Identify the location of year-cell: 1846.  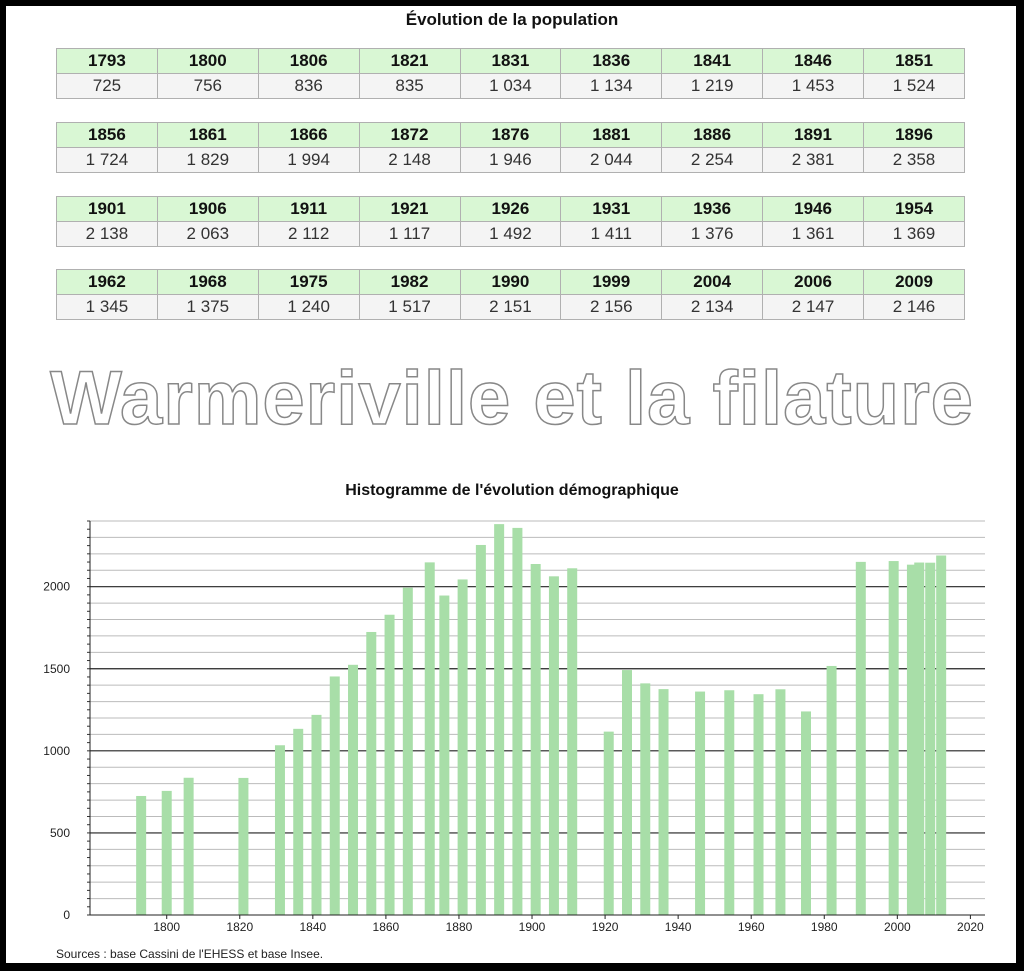
(813, 61).